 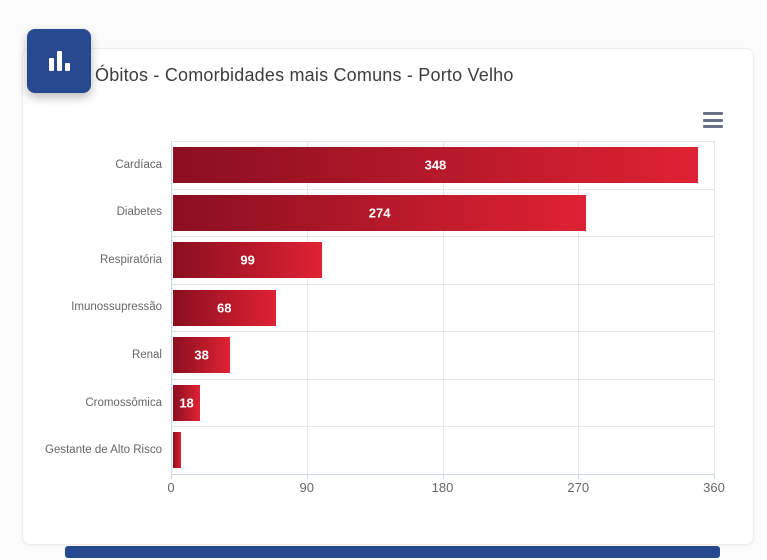 What do you see at coordinates (103, 450) in the screenshot?
I see `category-label: Gestante de Alto Risco` at bounding box center [103, 450].